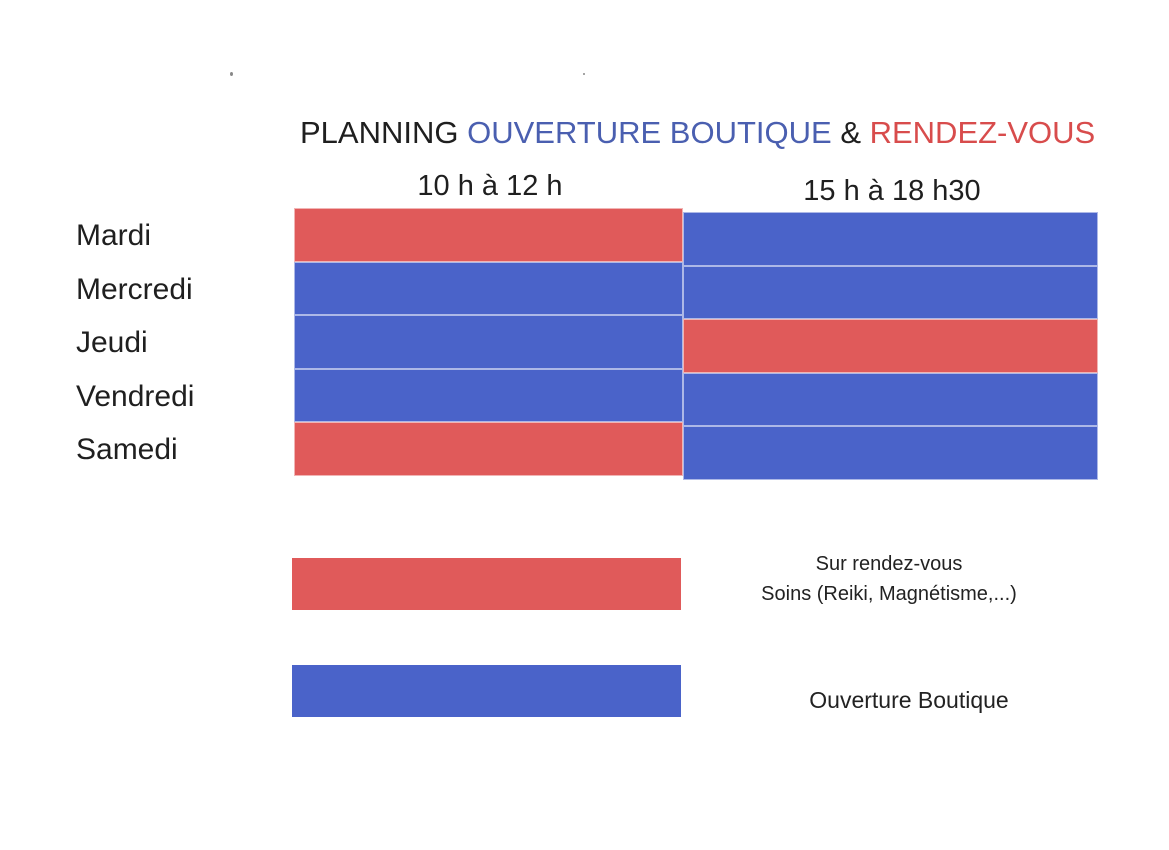 The image size is (1169, 850). Describe the element at coordinates (486, 691) in the screenshot. I see `legend-swatch-ouverture-boutique` at that location.